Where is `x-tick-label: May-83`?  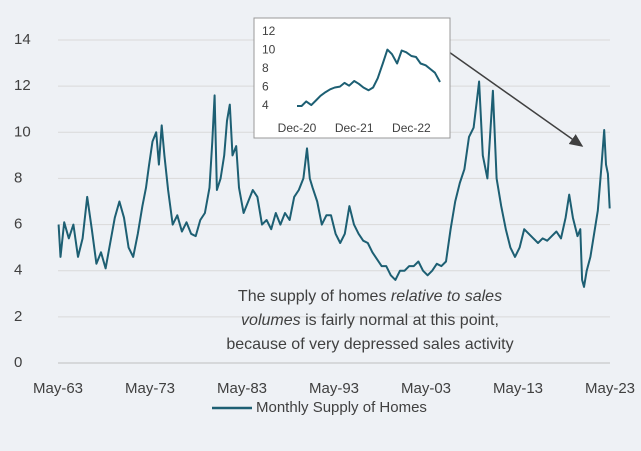
x-tick-label: May-83 is located at coordinates (242, 388).